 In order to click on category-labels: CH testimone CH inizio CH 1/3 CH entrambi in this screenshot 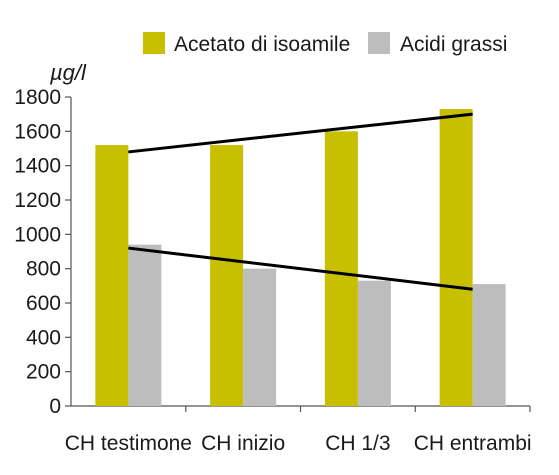, I will do `click(298, 443)`.